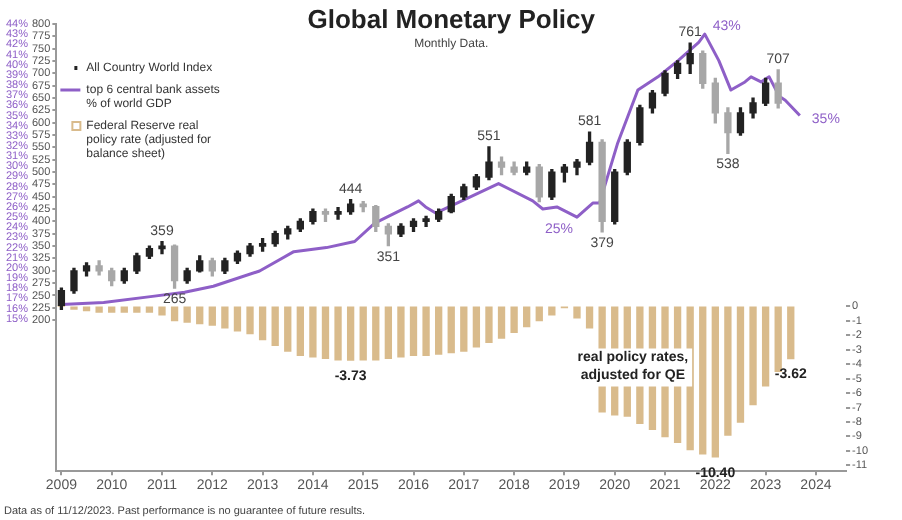 This screenshot has height=520, width=902. I want to click on chart-title: Global Monetary Policy, so click(452, 19).